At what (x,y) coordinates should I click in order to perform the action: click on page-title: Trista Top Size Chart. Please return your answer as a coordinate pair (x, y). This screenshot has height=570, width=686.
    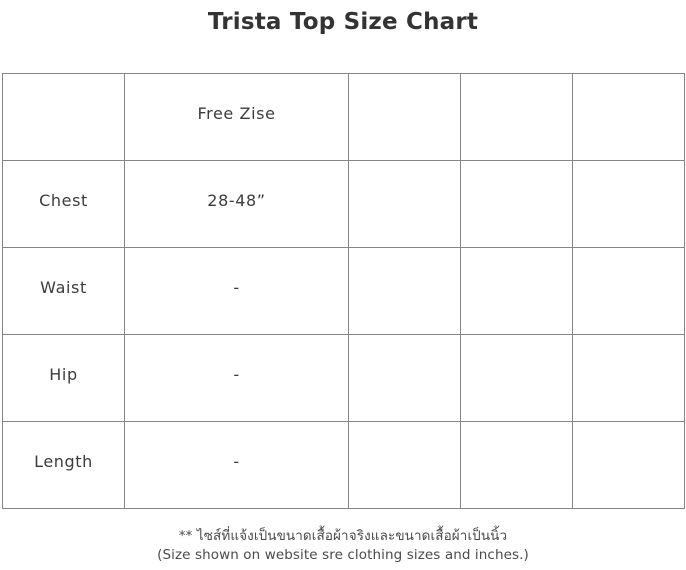
    Looking at the image, I should click on (343, 22).